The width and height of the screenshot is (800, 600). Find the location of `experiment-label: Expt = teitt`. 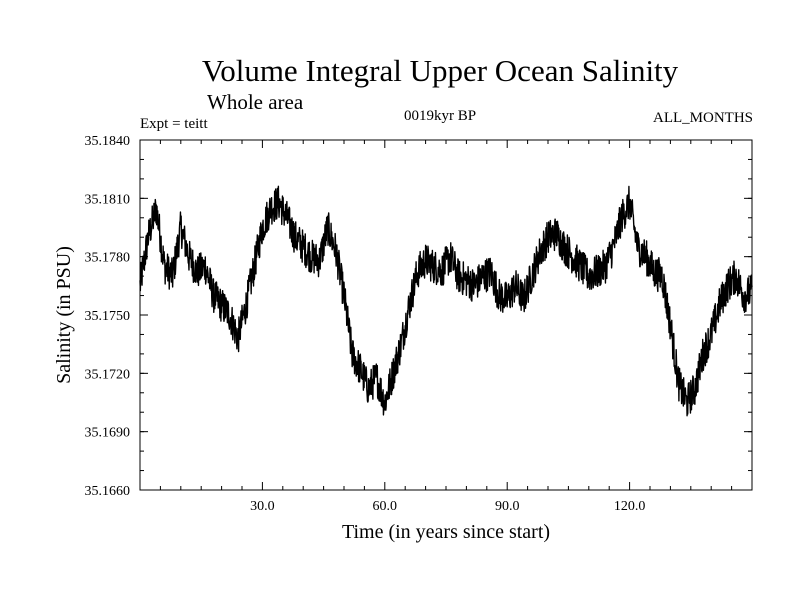

experiment-label: Expt = teitt is located at coordinates (174, 124).